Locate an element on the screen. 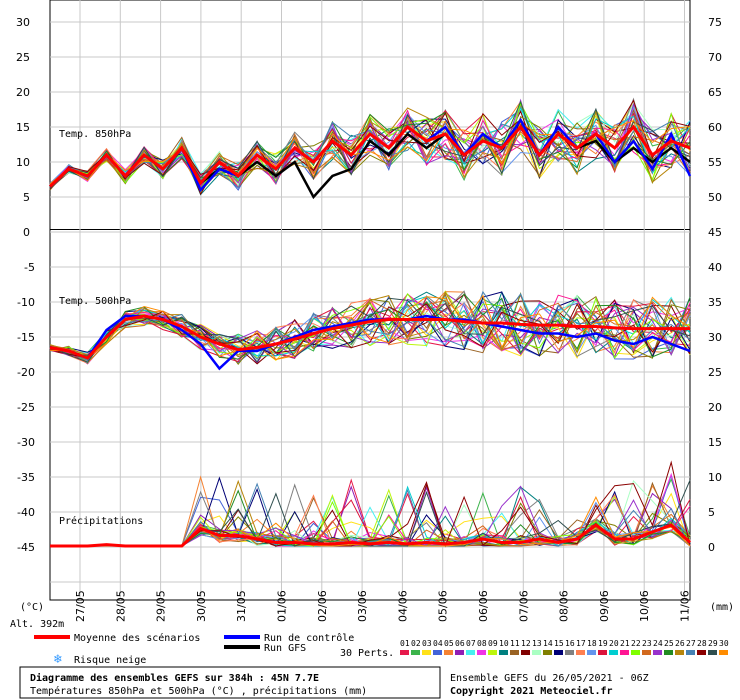  y-tick-left-500: -15 is located at coordinates (26, 337).